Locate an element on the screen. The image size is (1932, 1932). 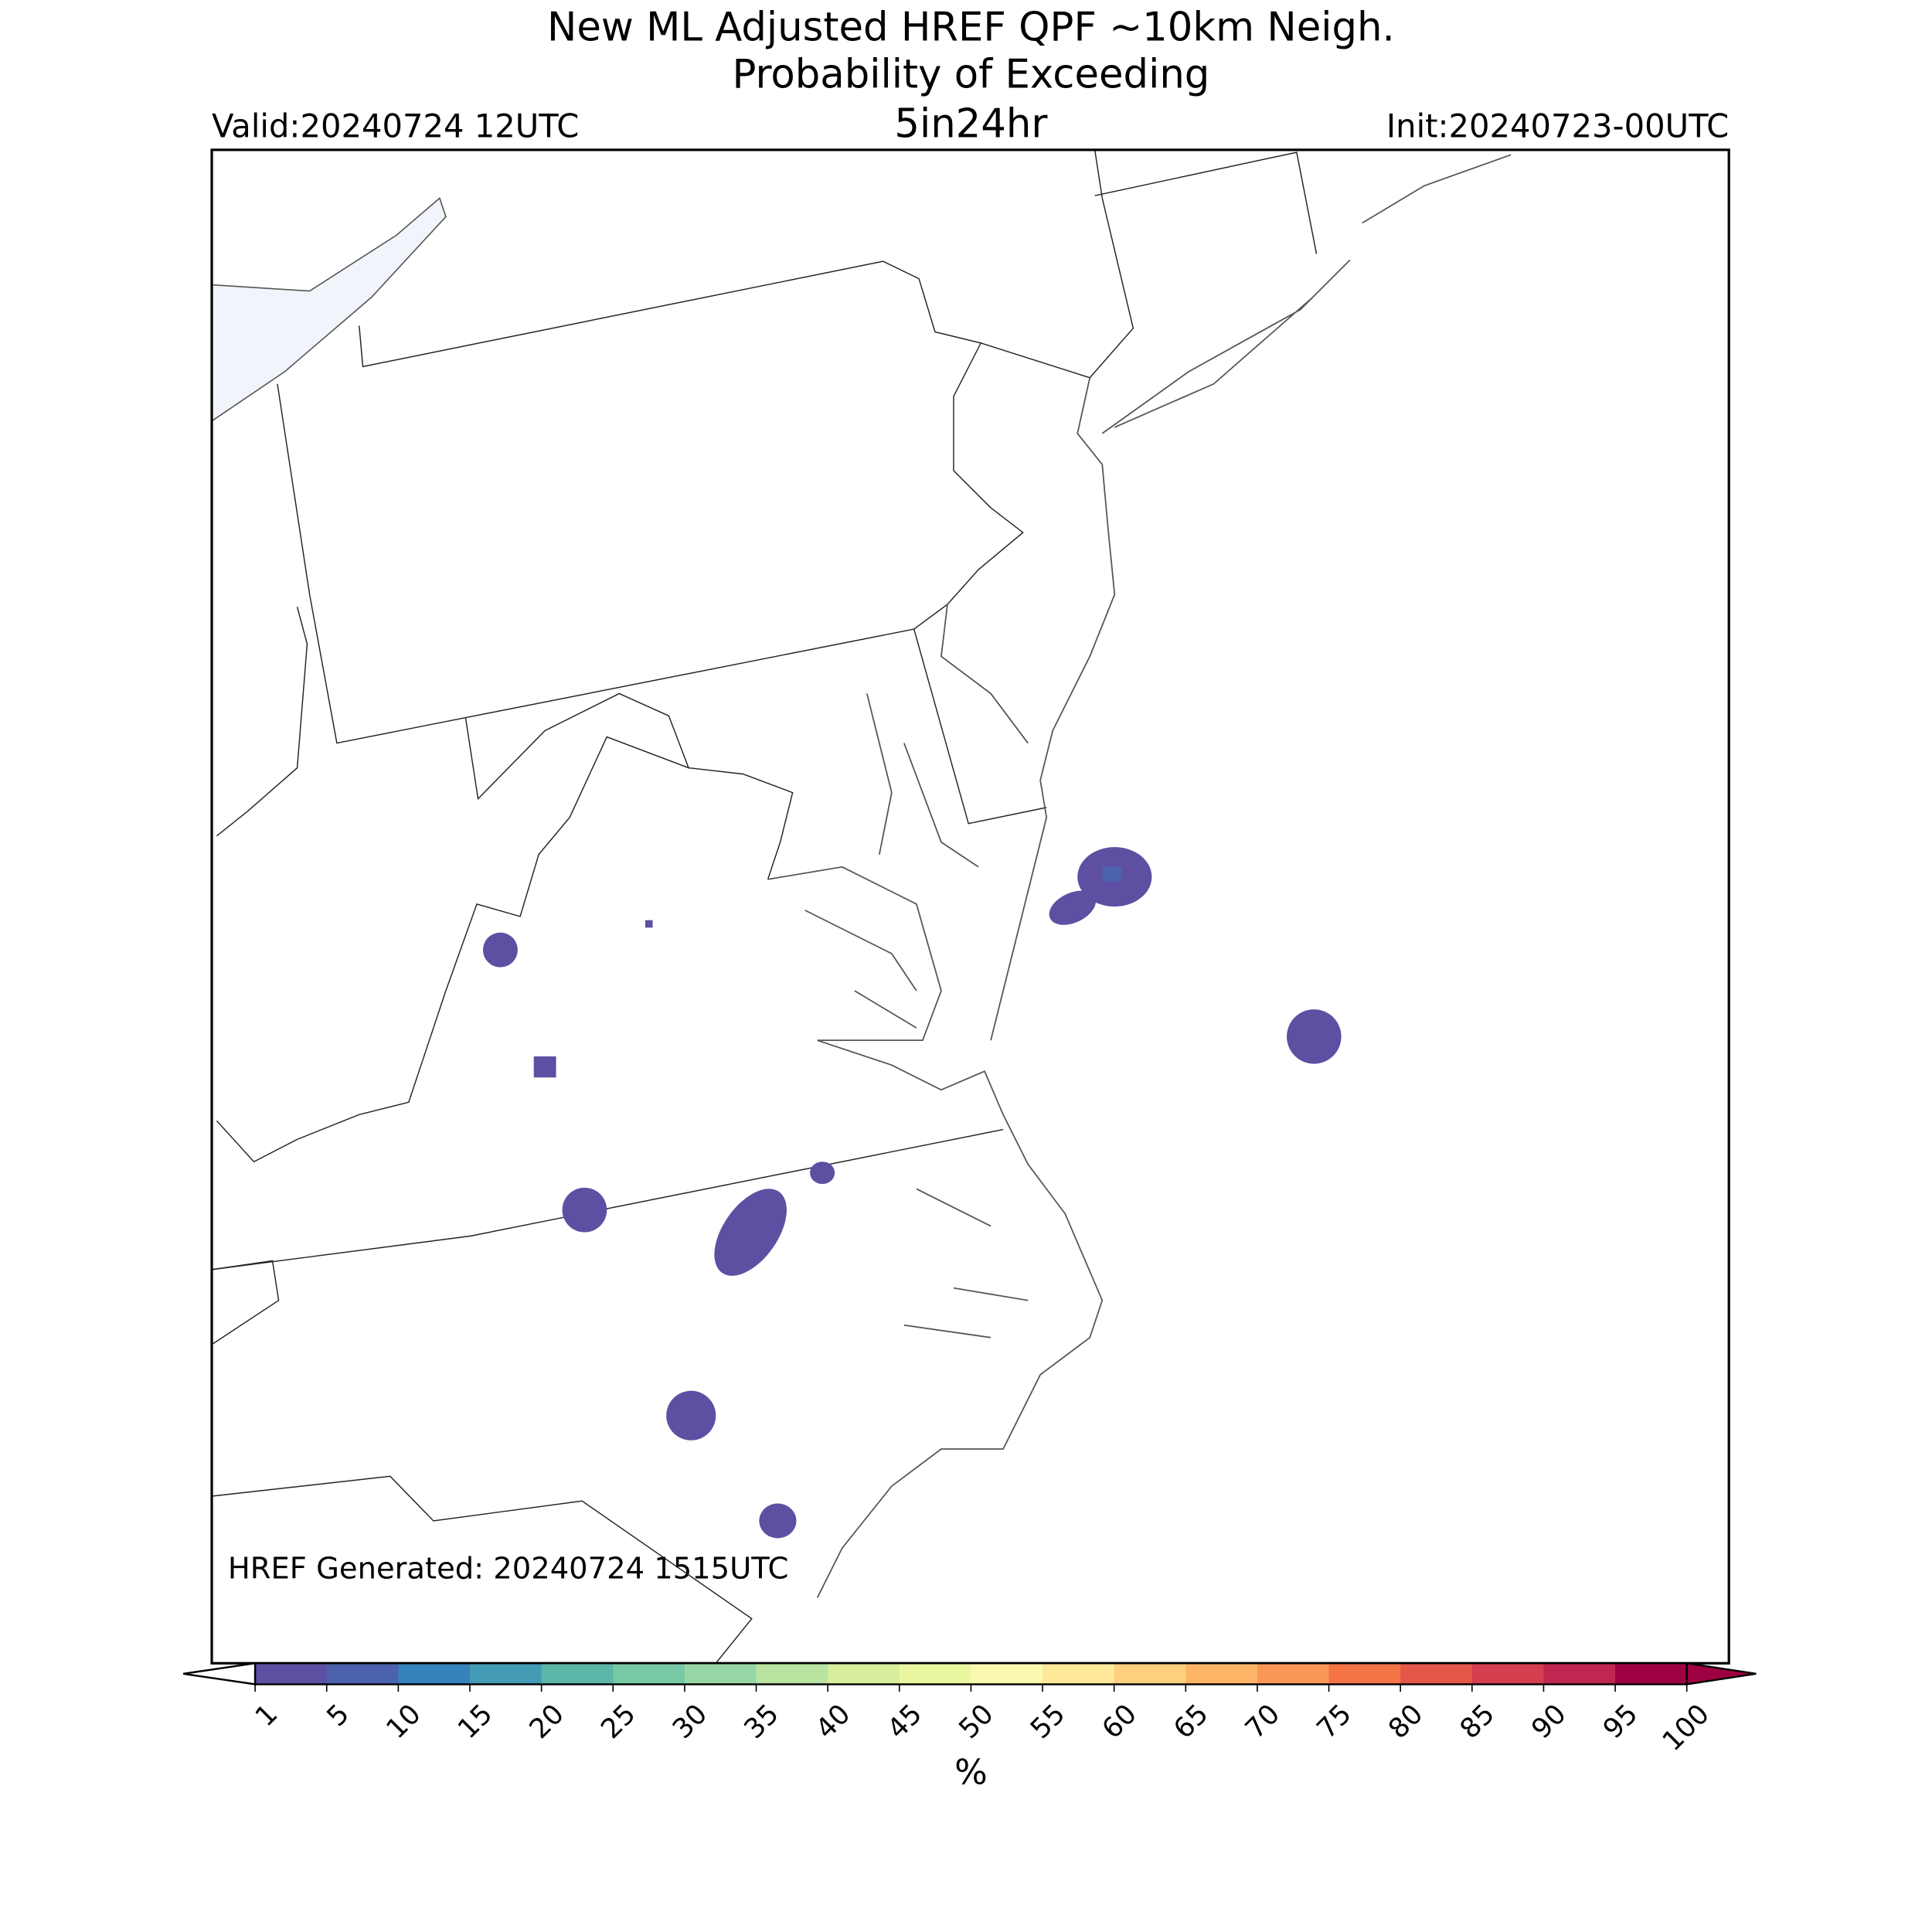
colorbar-tick-label: 10 is located at coordinates (404, 1722).